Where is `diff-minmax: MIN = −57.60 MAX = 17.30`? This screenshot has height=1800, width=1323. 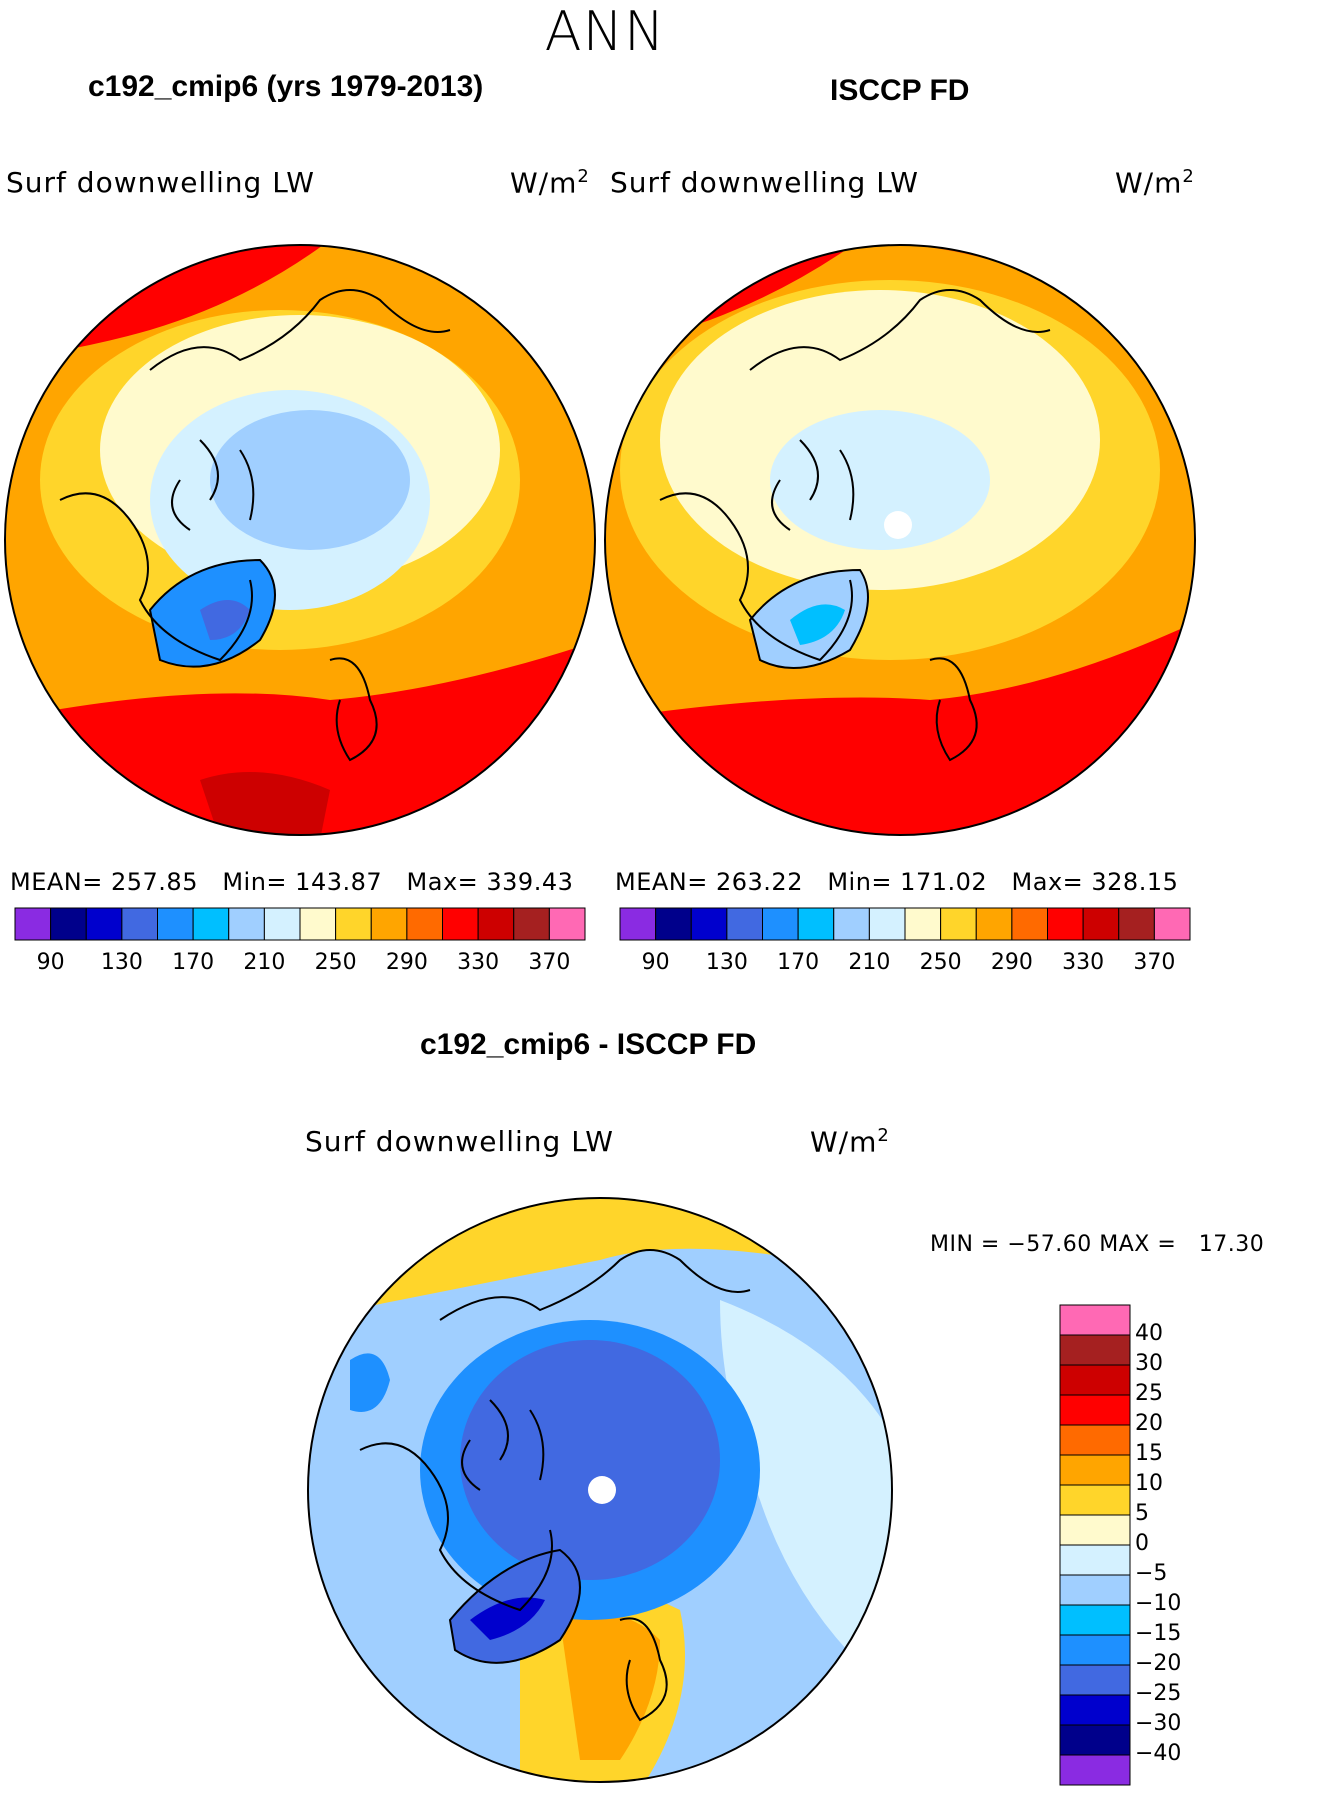 diff-minmax: MIN = −57.60 MAX = 17.30 is located at coordinates (1097, 1244).